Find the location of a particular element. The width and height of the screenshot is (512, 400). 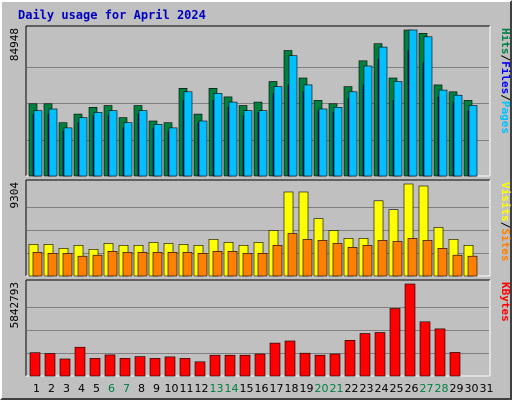

day-label-26: 26 is located at coordinates (412, 388).